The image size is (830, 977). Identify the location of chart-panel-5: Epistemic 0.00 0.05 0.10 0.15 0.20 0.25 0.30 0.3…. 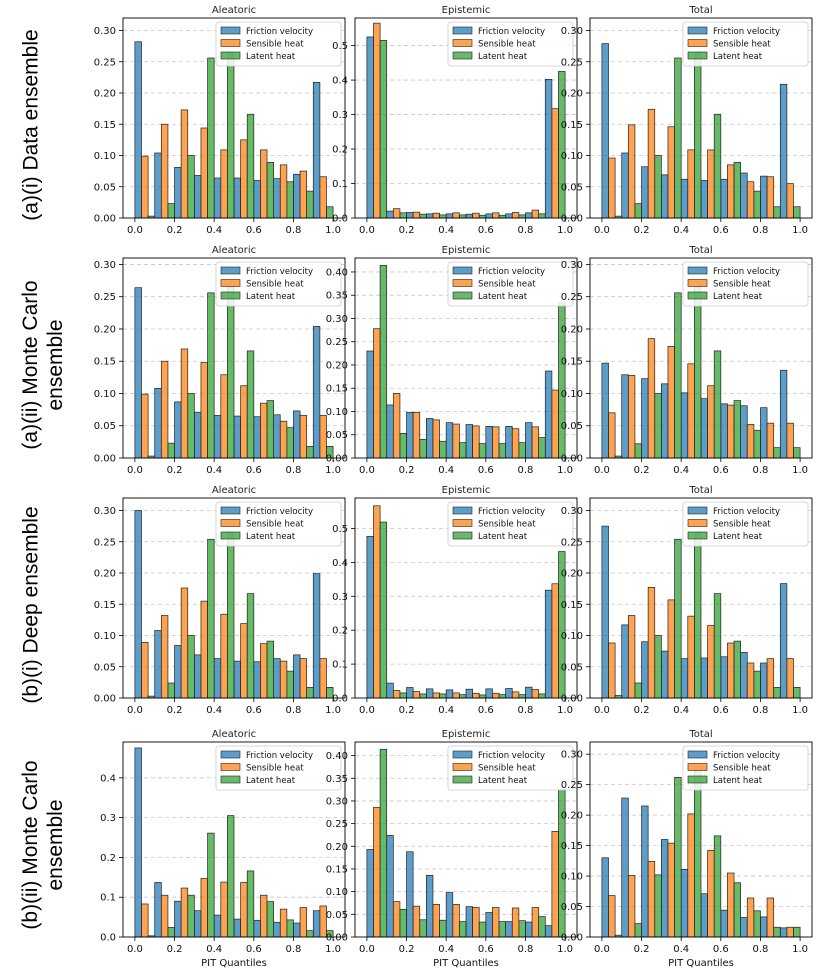
(452, 360).